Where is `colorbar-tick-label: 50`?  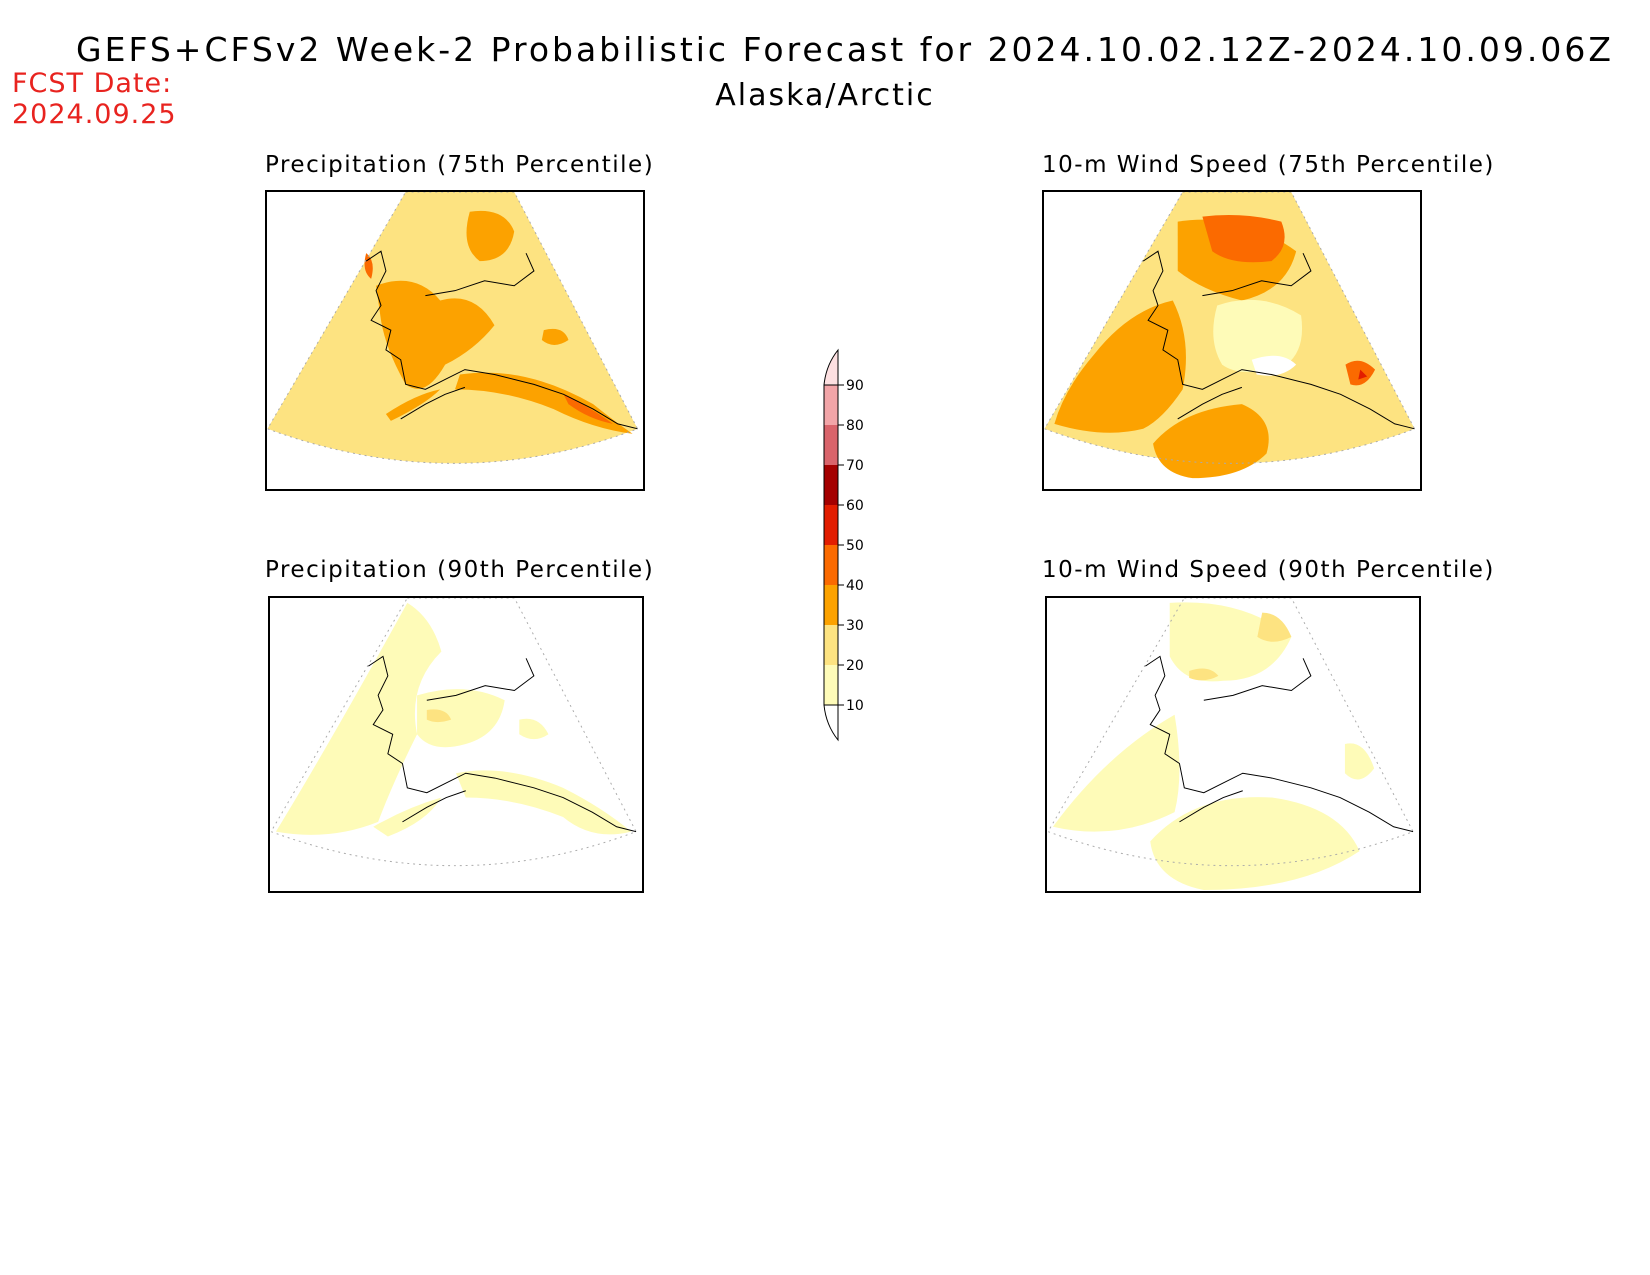
colorbar-tick-label: 50 is located at coordinates (855, 546).